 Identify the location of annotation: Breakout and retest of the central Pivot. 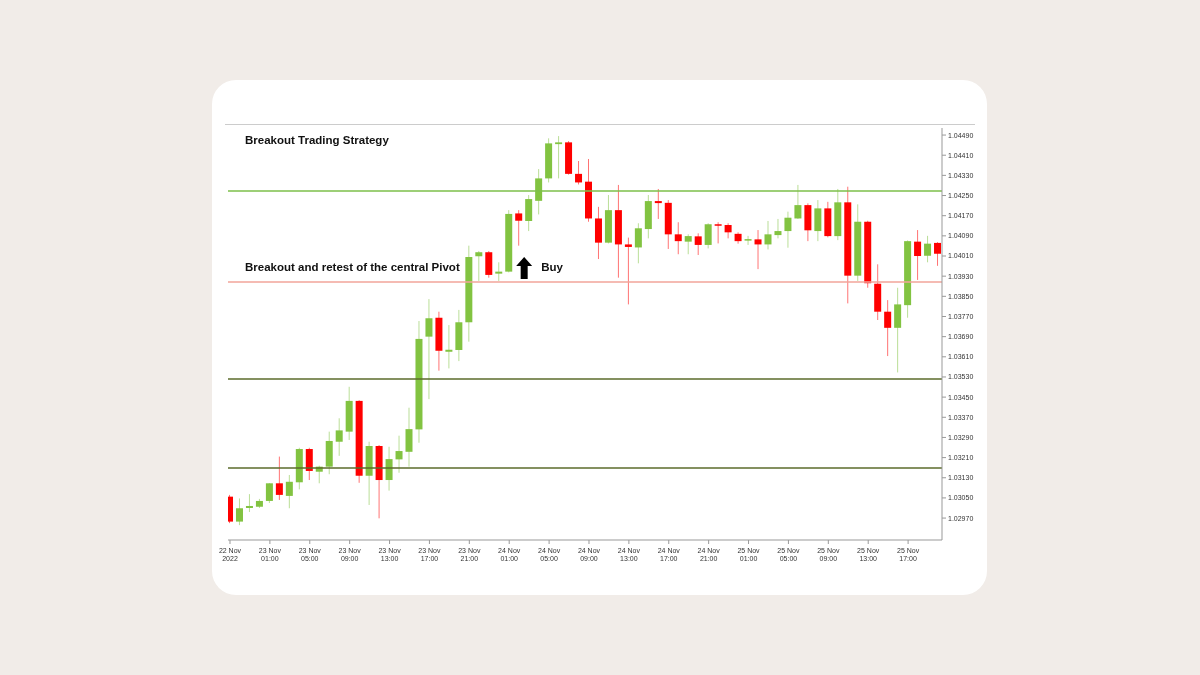
(352, 267).